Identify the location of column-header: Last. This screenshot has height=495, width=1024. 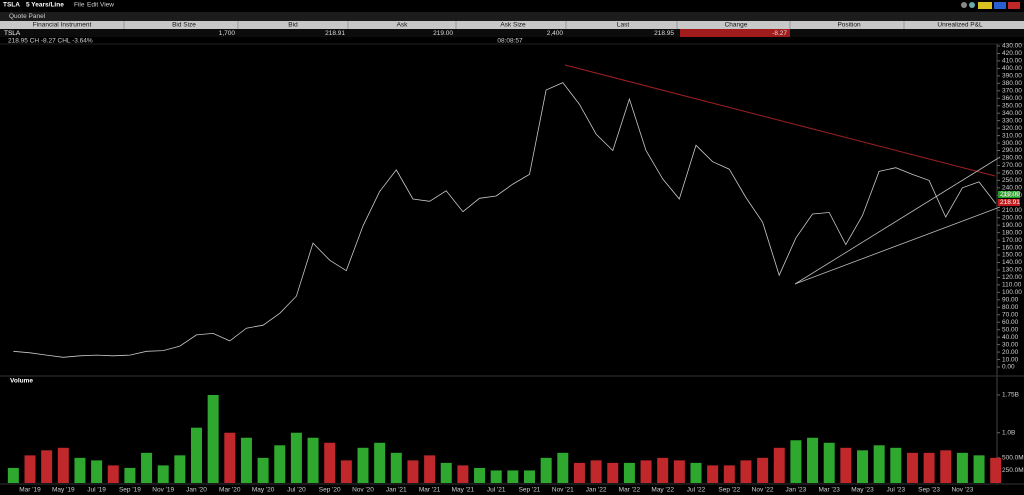
(623, 25).